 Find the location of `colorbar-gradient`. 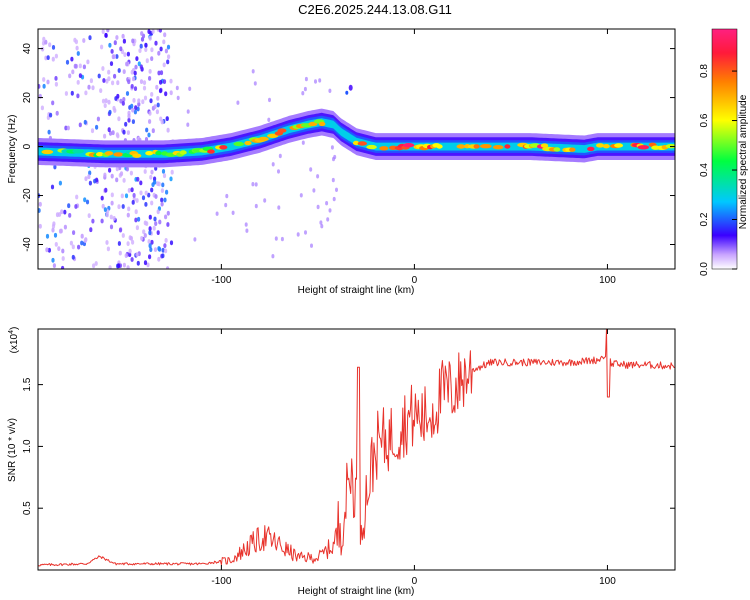

colorbar-gradient is located at coordinates (724, 149).